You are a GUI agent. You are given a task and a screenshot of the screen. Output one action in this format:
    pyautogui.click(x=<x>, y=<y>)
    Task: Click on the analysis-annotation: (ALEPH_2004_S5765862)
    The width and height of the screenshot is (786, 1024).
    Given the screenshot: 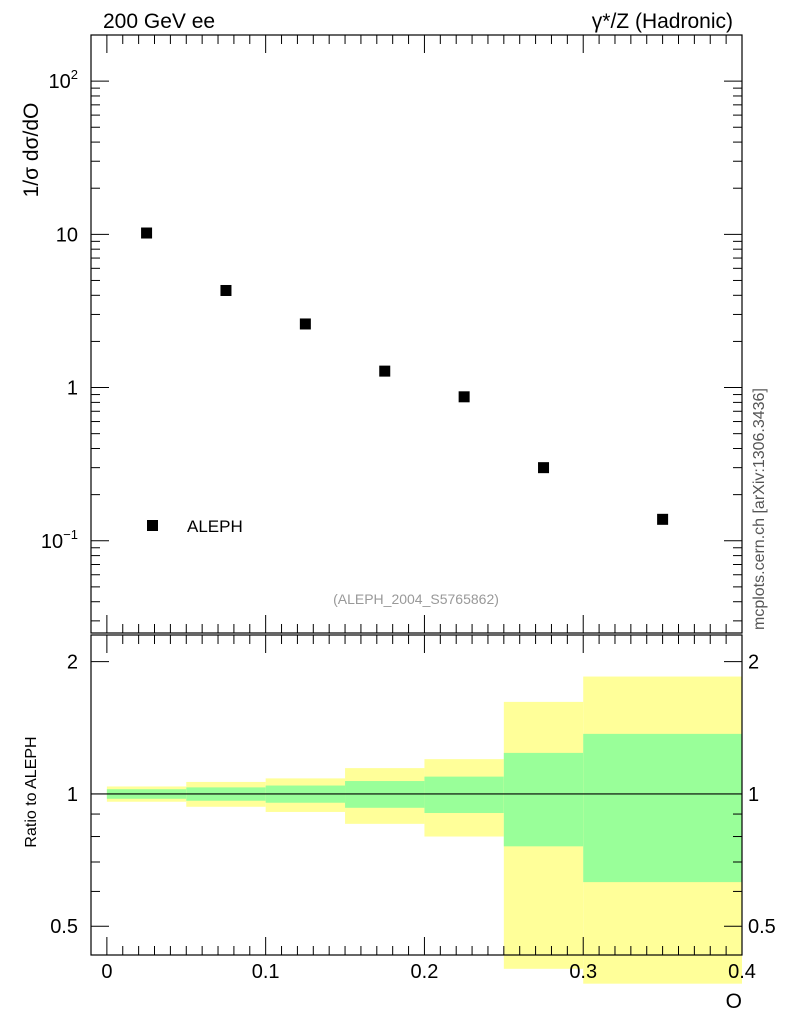 What is the action you would take?
    pyautogui.click(x=416, y=599)
    